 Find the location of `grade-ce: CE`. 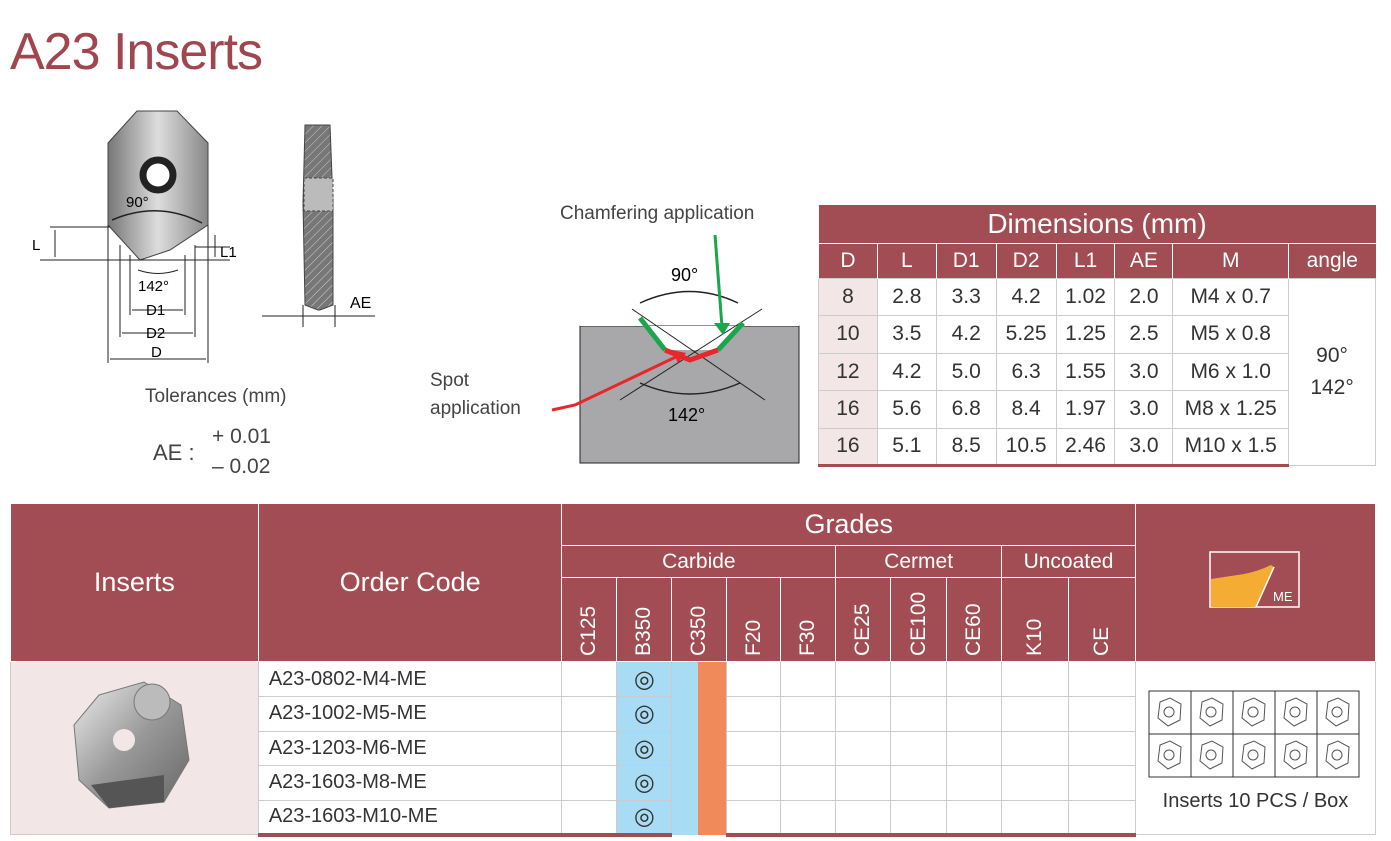

grade-ce: CE is located at coordinates (1102, 619).